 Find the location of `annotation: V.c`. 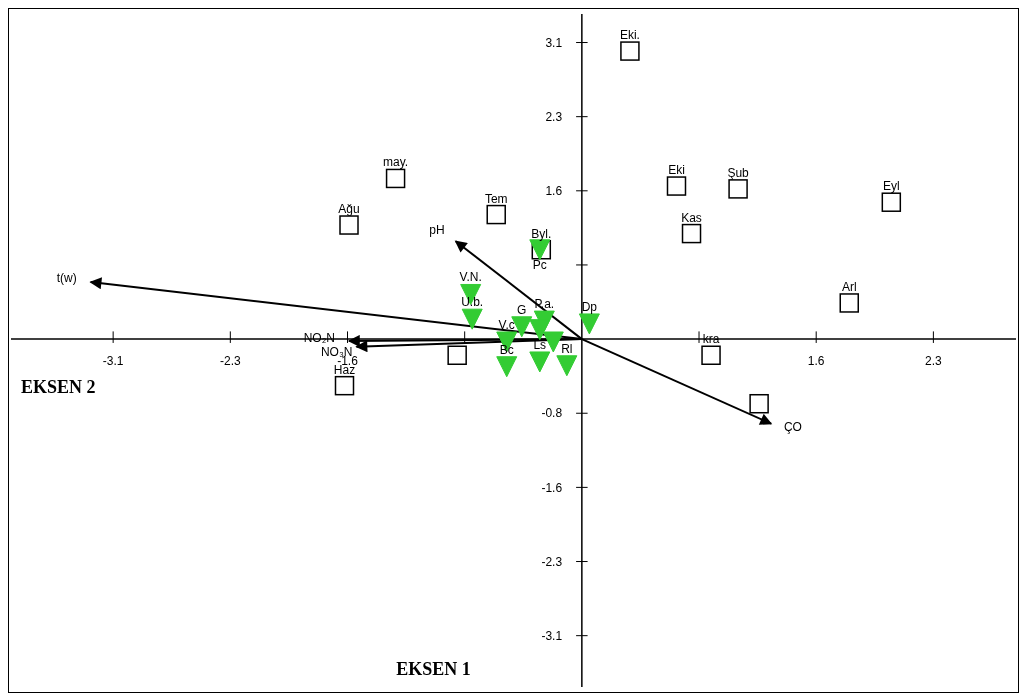

annotation: V.c is located at coordinates (506, 324).